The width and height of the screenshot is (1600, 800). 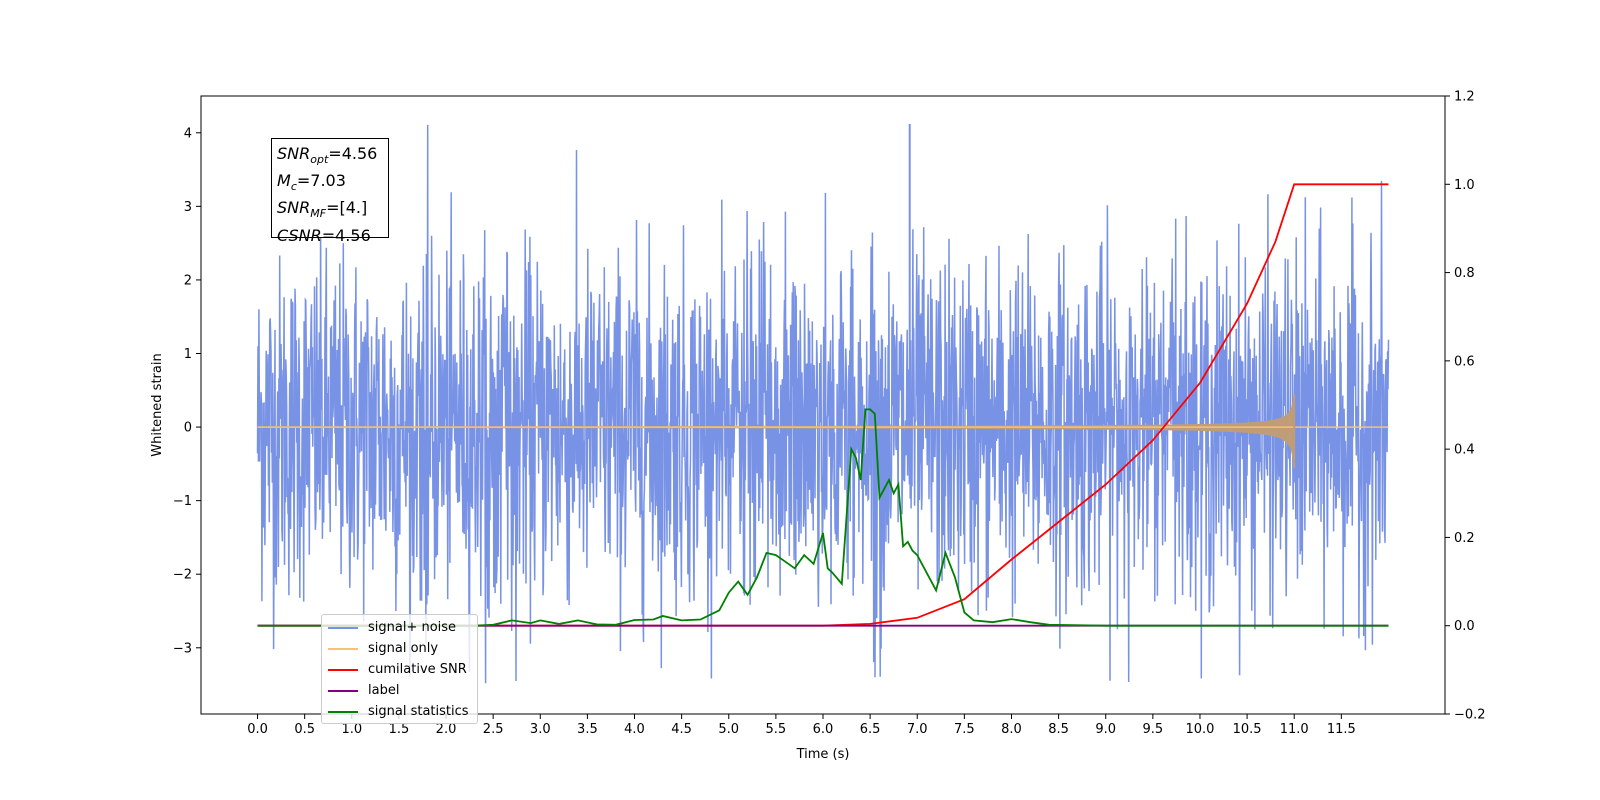 I want to click on annotation-box: SNRopt=4.56 Mc=7.03 SNRMF=[4.] CSNR=4.56, so click(x=330, y=191).